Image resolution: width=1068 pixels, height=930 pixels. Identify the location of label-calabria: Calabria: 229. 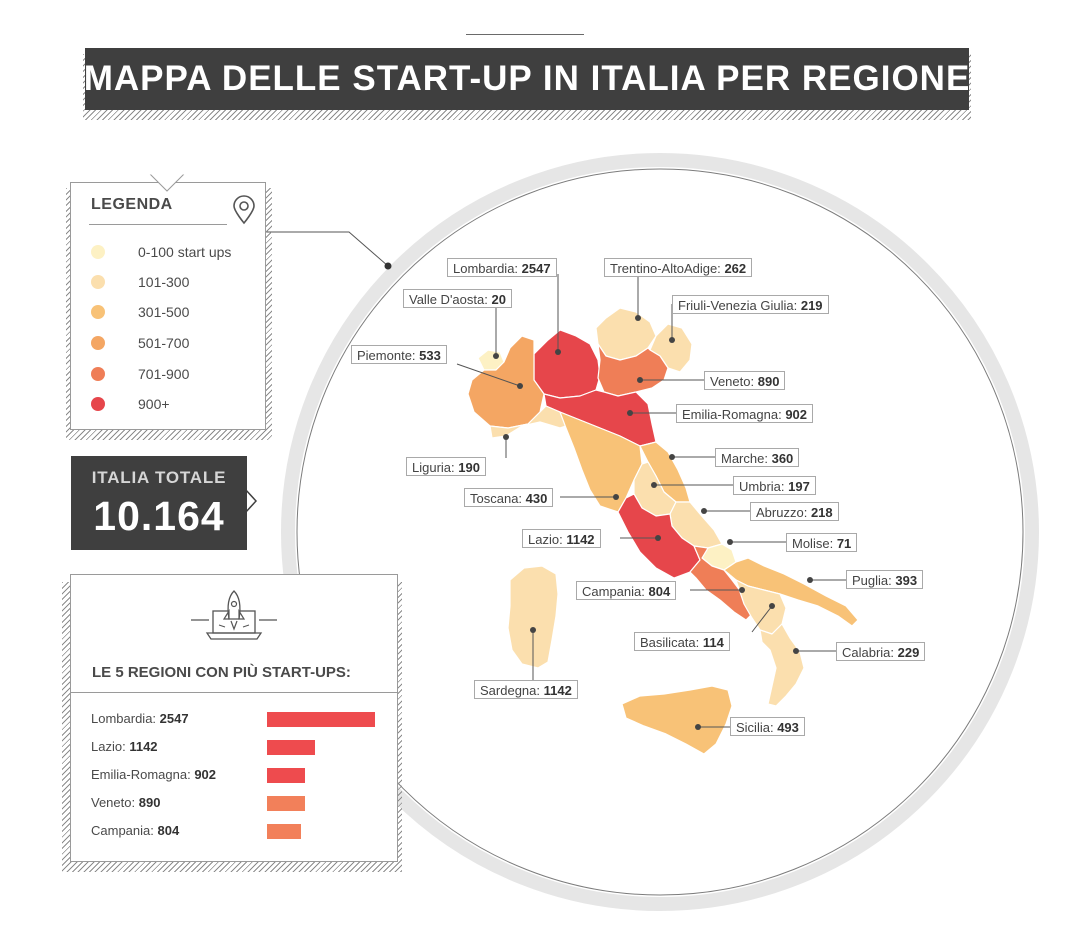
(881, 651).